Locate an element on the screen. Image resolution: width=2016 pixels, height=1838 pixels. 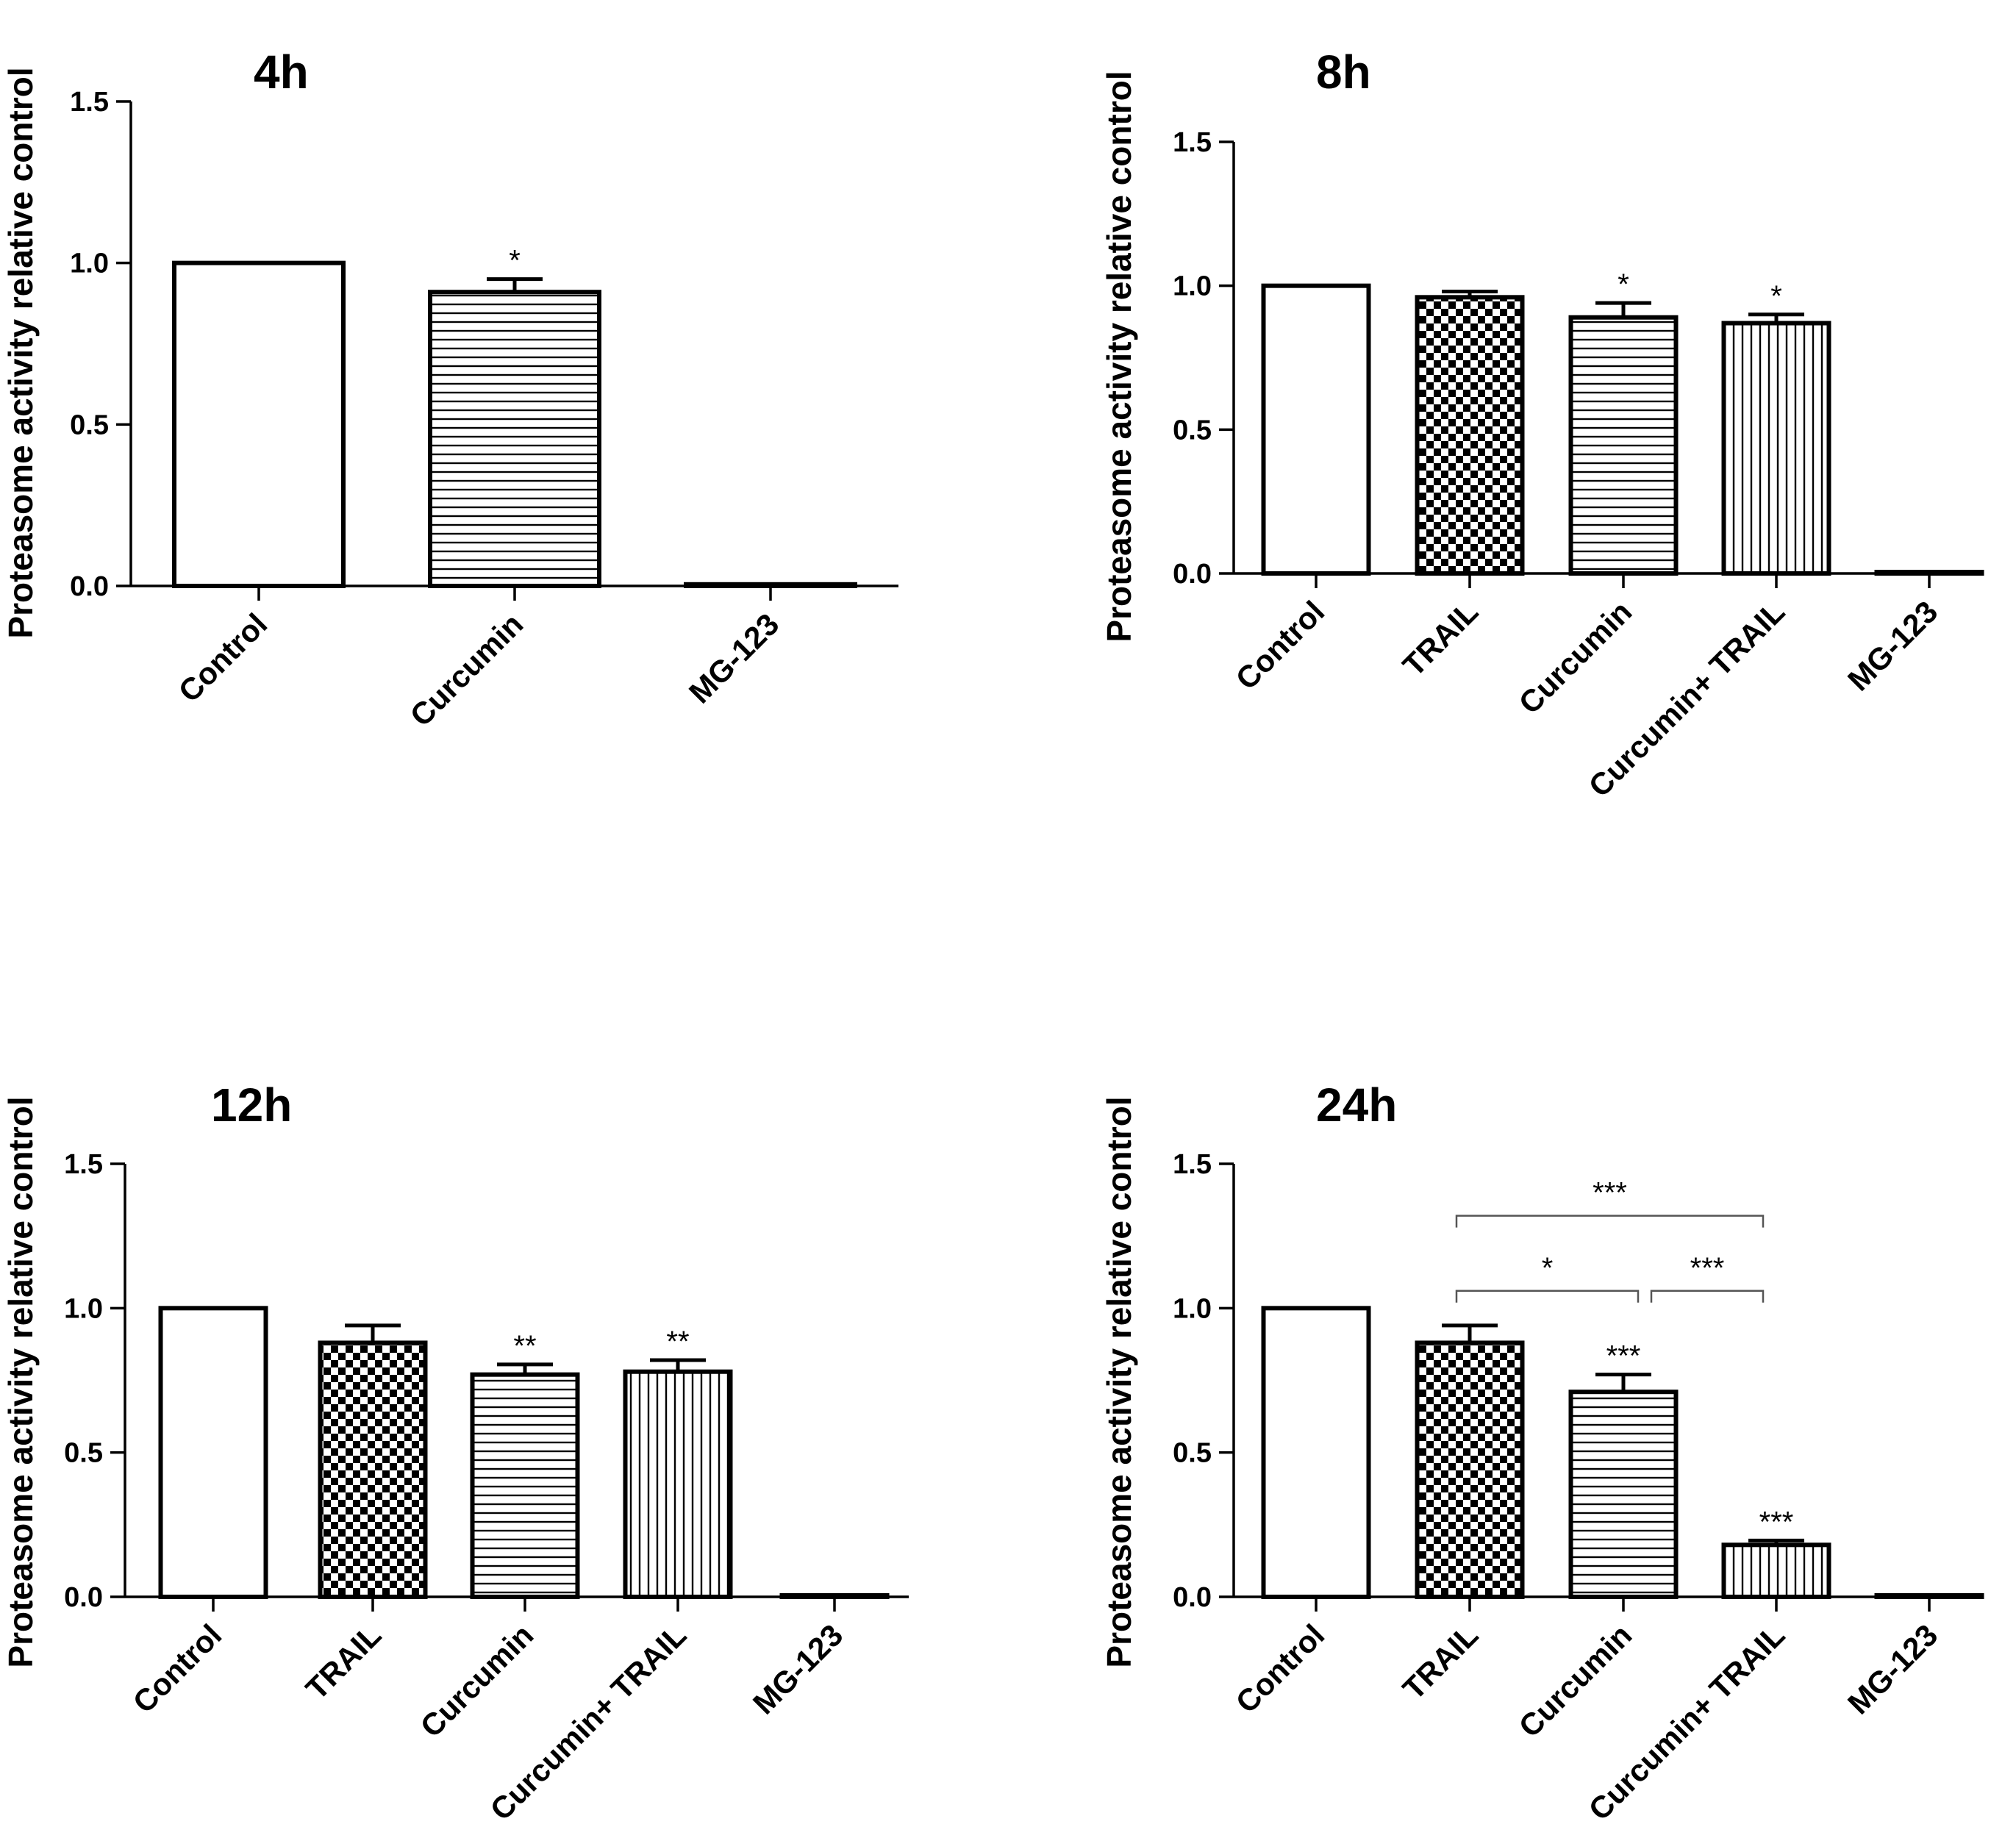
panel-title: 12h is located at coordinates (251, 1105).